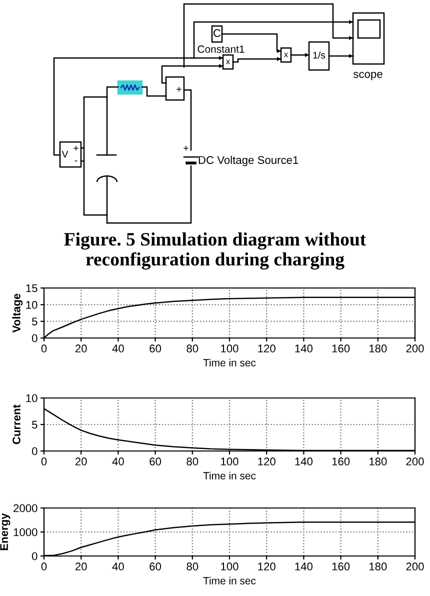 This screenshot has width=430, height=596. What do you see at coordinates (217, 33) in the screenshot?
I see `text: C` at bounding box center [217, 33].